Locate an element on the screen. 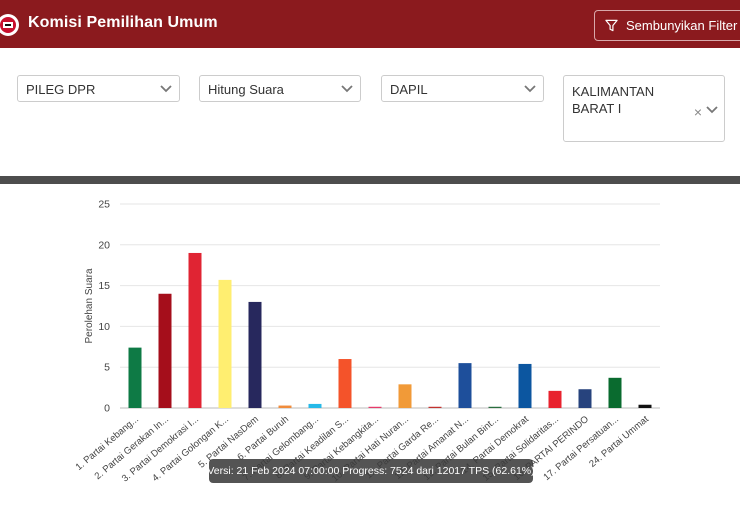  filter-icon is located at coordinates (611, 25).